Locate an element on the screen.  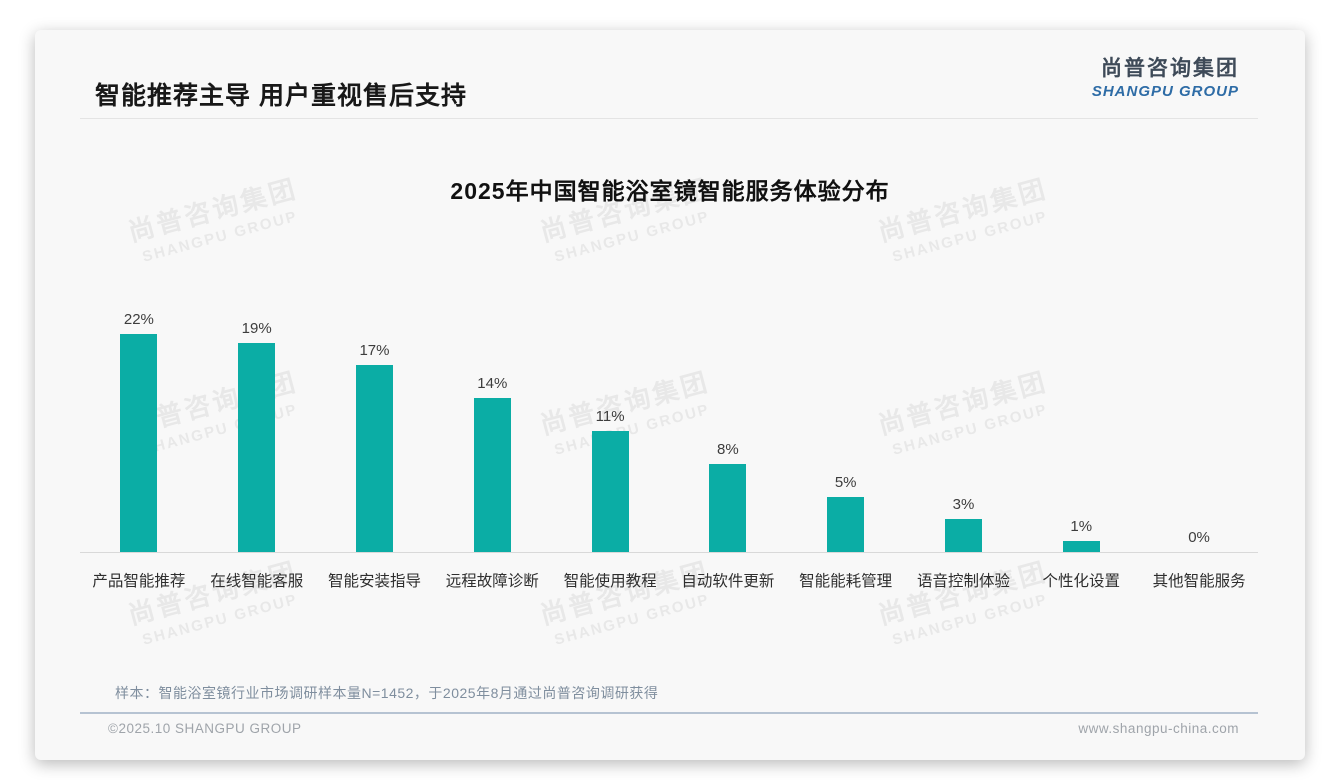
category-label: 个性化设置 is located at coordinates (1081, 581).